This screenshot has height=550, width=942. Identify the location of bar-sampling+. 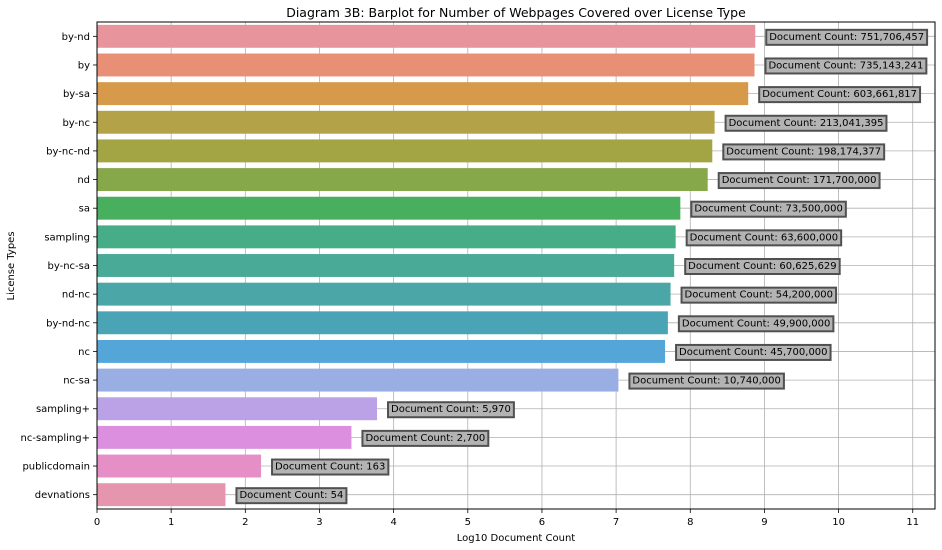
(237, 409).